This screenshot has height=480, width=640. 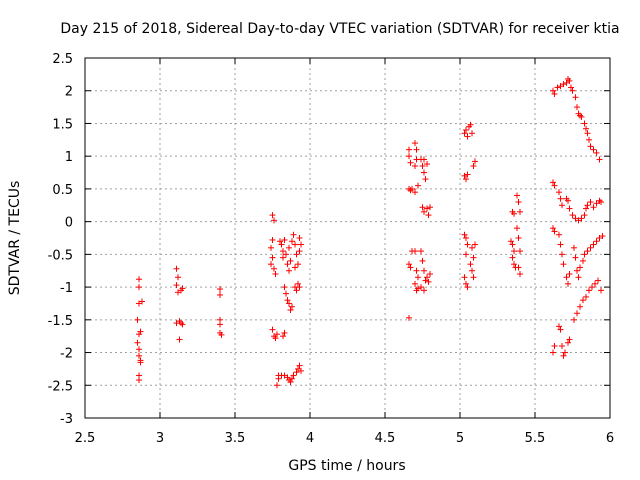 I want to click on y-tick-label: -1.5, so click(x=60, y=321).